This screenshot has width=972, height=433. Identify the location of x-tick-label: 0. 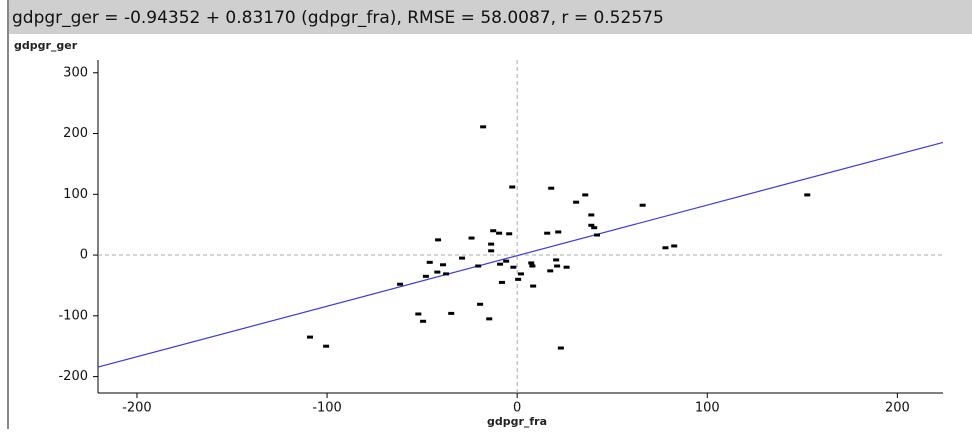
(517, 408).